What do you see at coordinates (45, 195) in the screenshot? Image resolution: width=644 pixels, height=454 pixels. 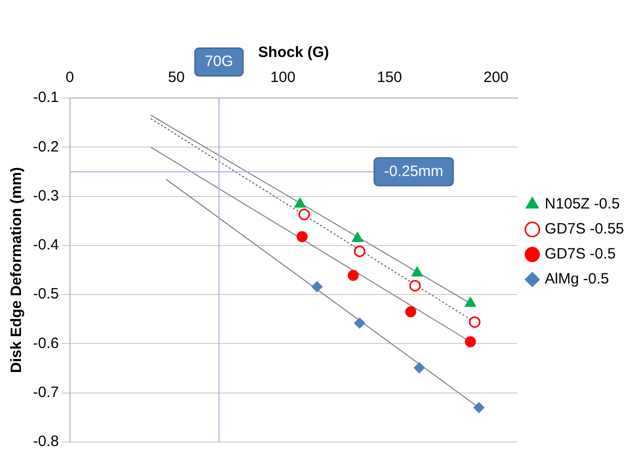 I see `y-tick-label: -0.3` at bounding box center [45, 195].